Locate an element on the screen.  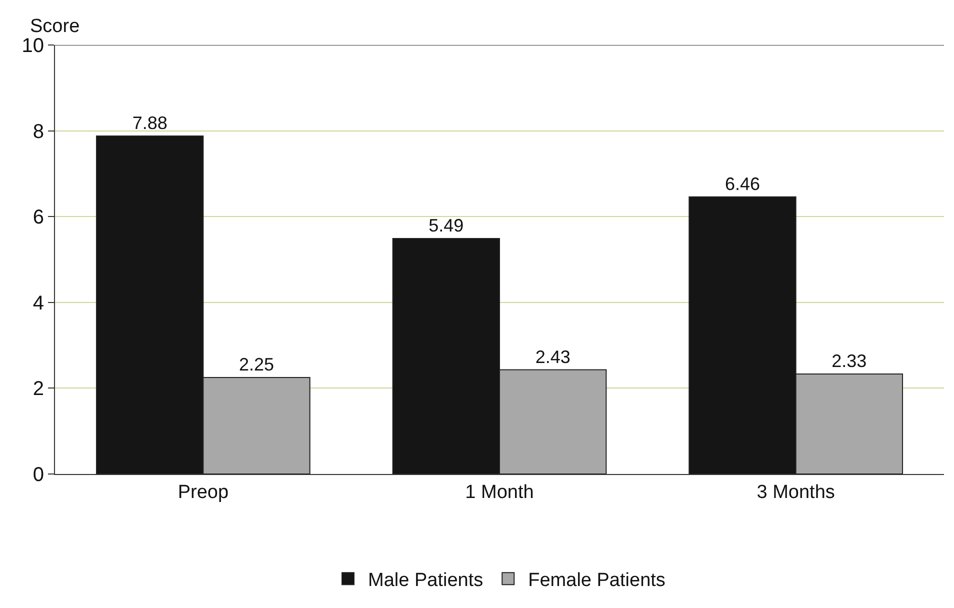
y-tick-label: 4 is located at coordinates (38, 303).